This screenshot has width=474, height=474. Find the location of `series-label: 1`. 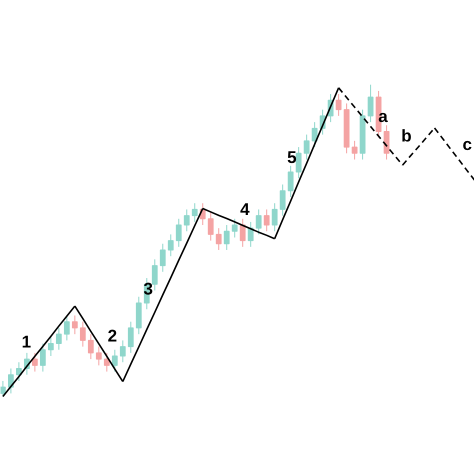

series-label: 1 is located at coordinates (27, 342).